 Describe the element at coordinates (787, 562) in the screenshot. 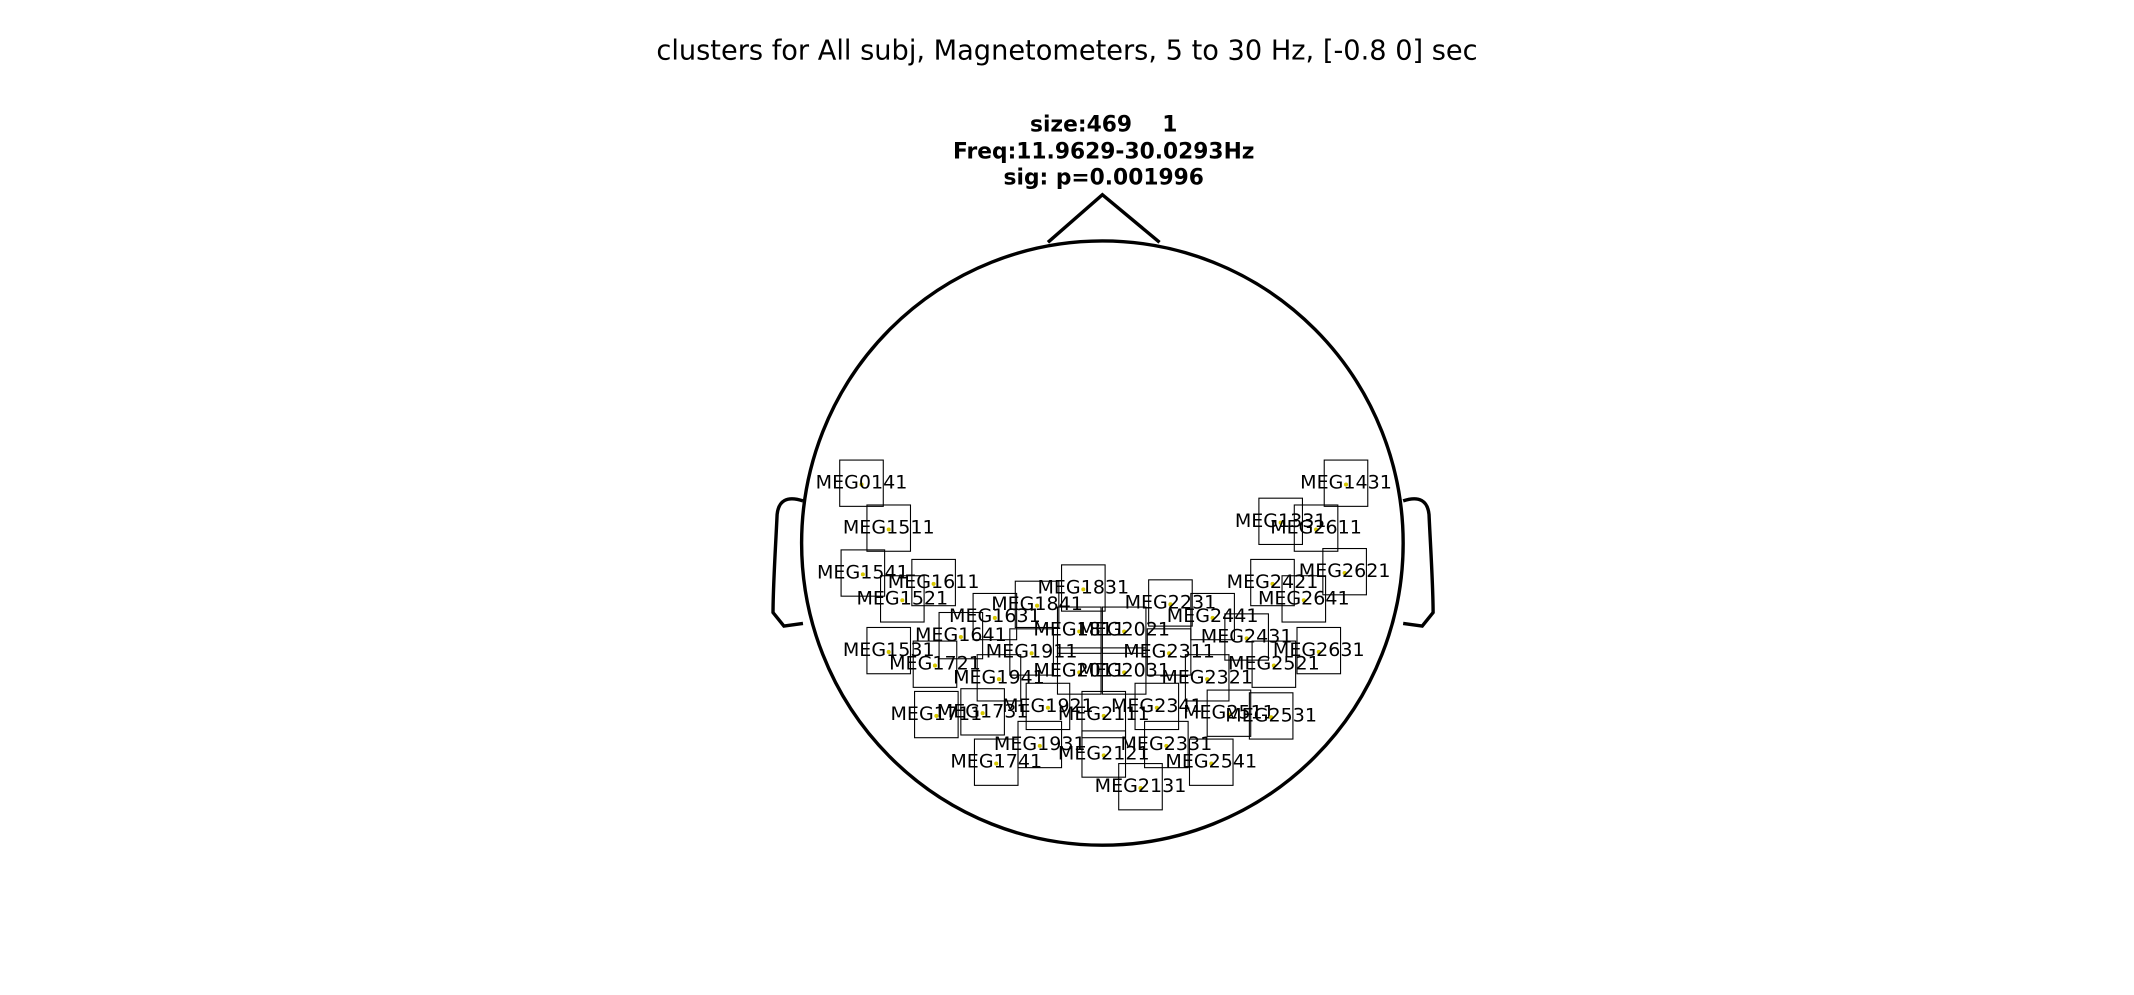

I see `left-ear` at that location.